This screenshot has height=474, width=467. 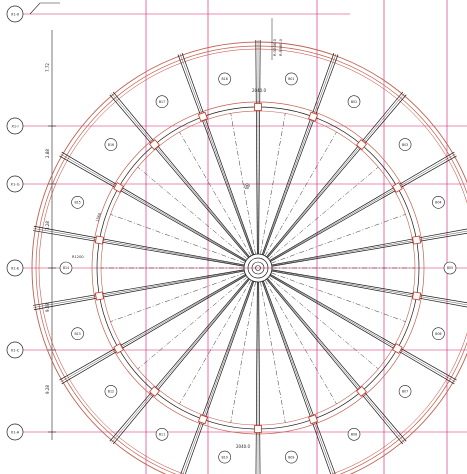 What do you see at coordinates (291, 79) in the screenshot?
I see `member-tag-label: B01` at bounding box center [291, 79].